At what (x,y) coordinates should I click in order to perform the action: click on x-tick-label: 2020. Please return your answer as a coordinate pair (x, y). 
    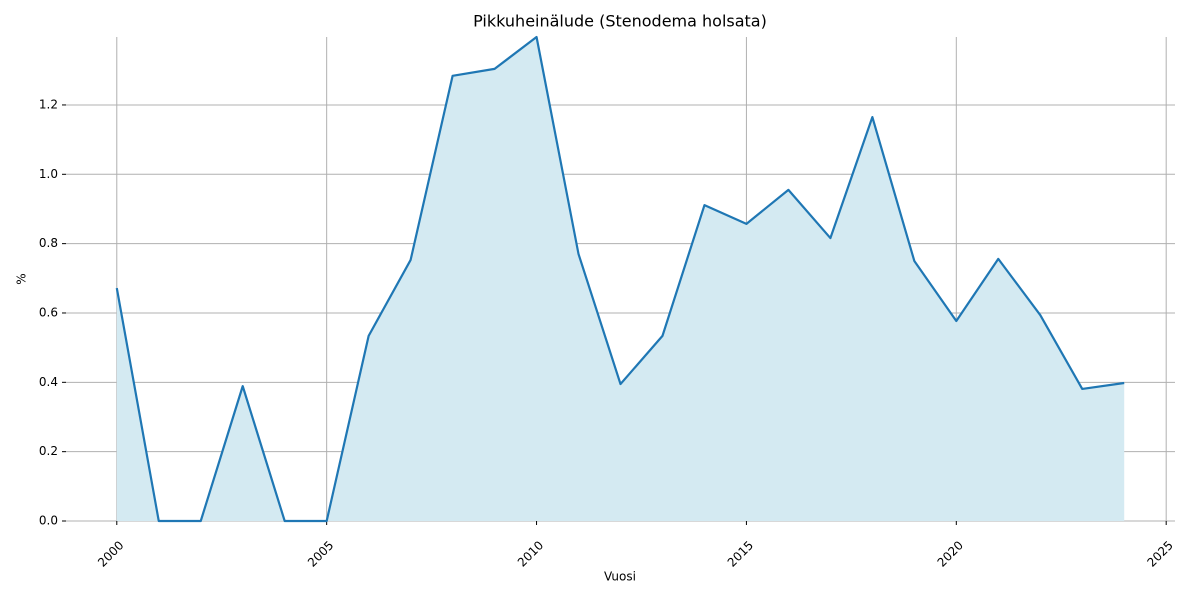
    Looking at the image, I should click on (950, 553).